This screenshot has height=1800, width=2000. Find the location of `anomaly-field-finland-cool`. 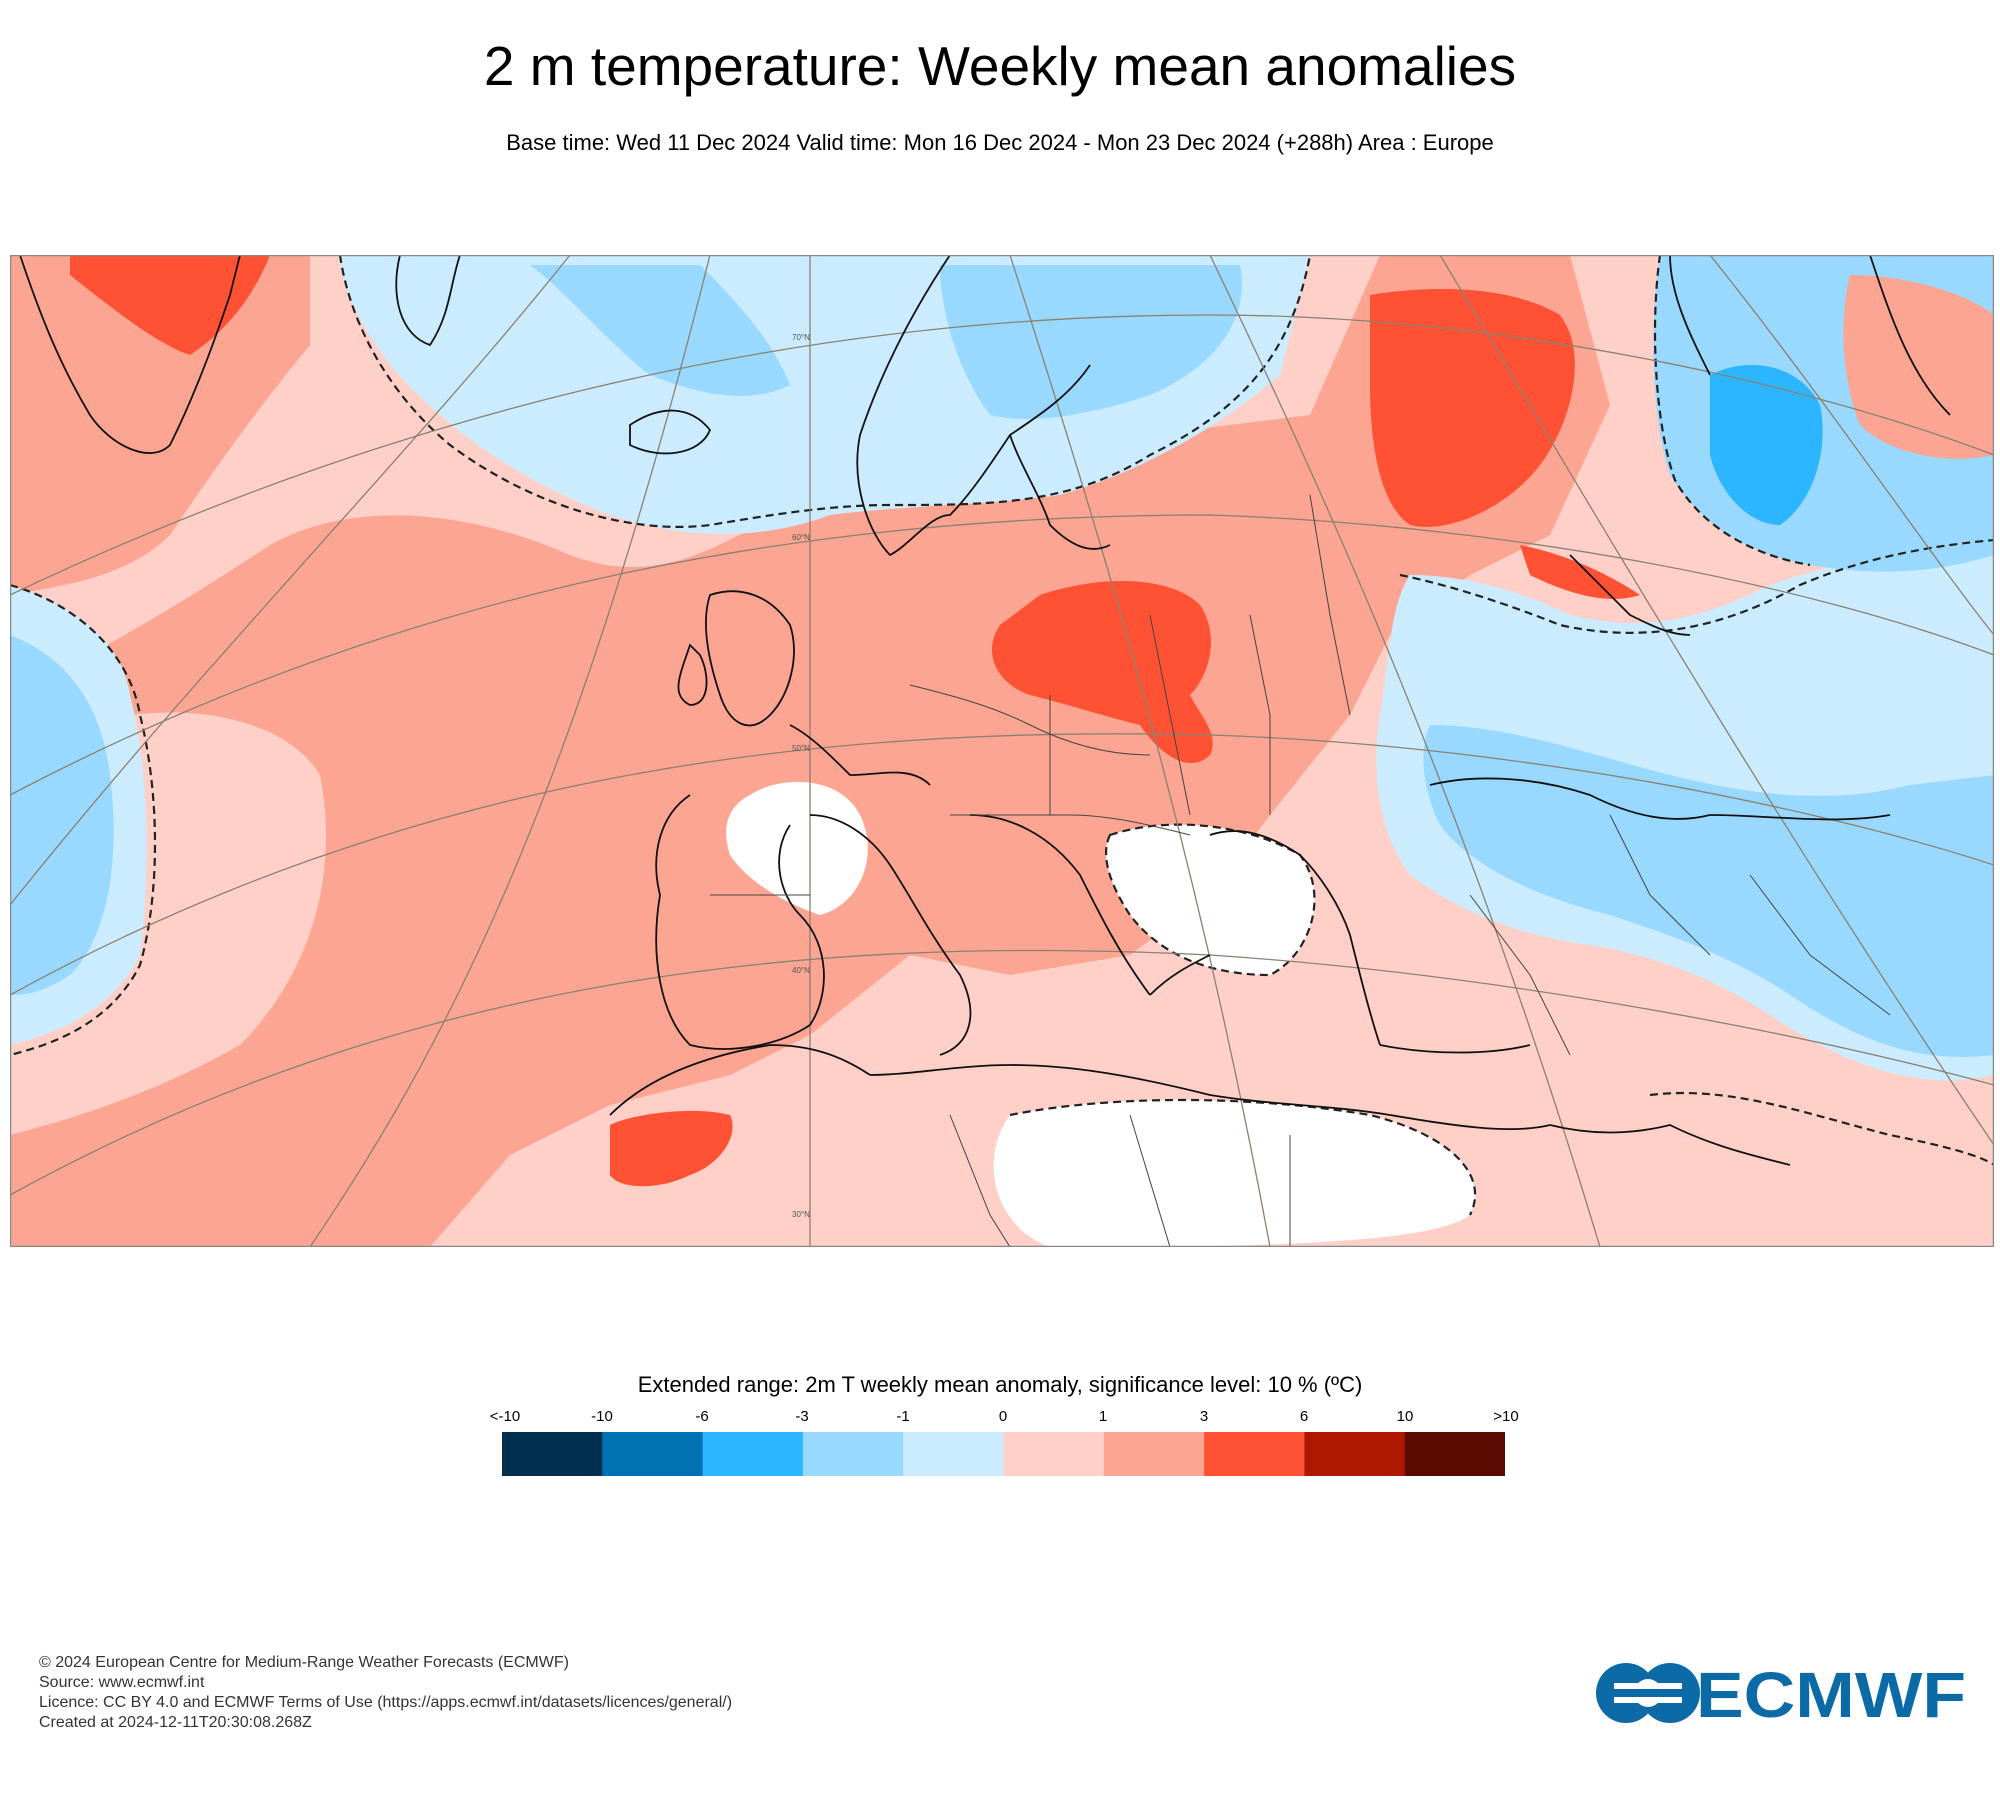

anomaly-field-finland-cool is located at coordinates (1091, 342).